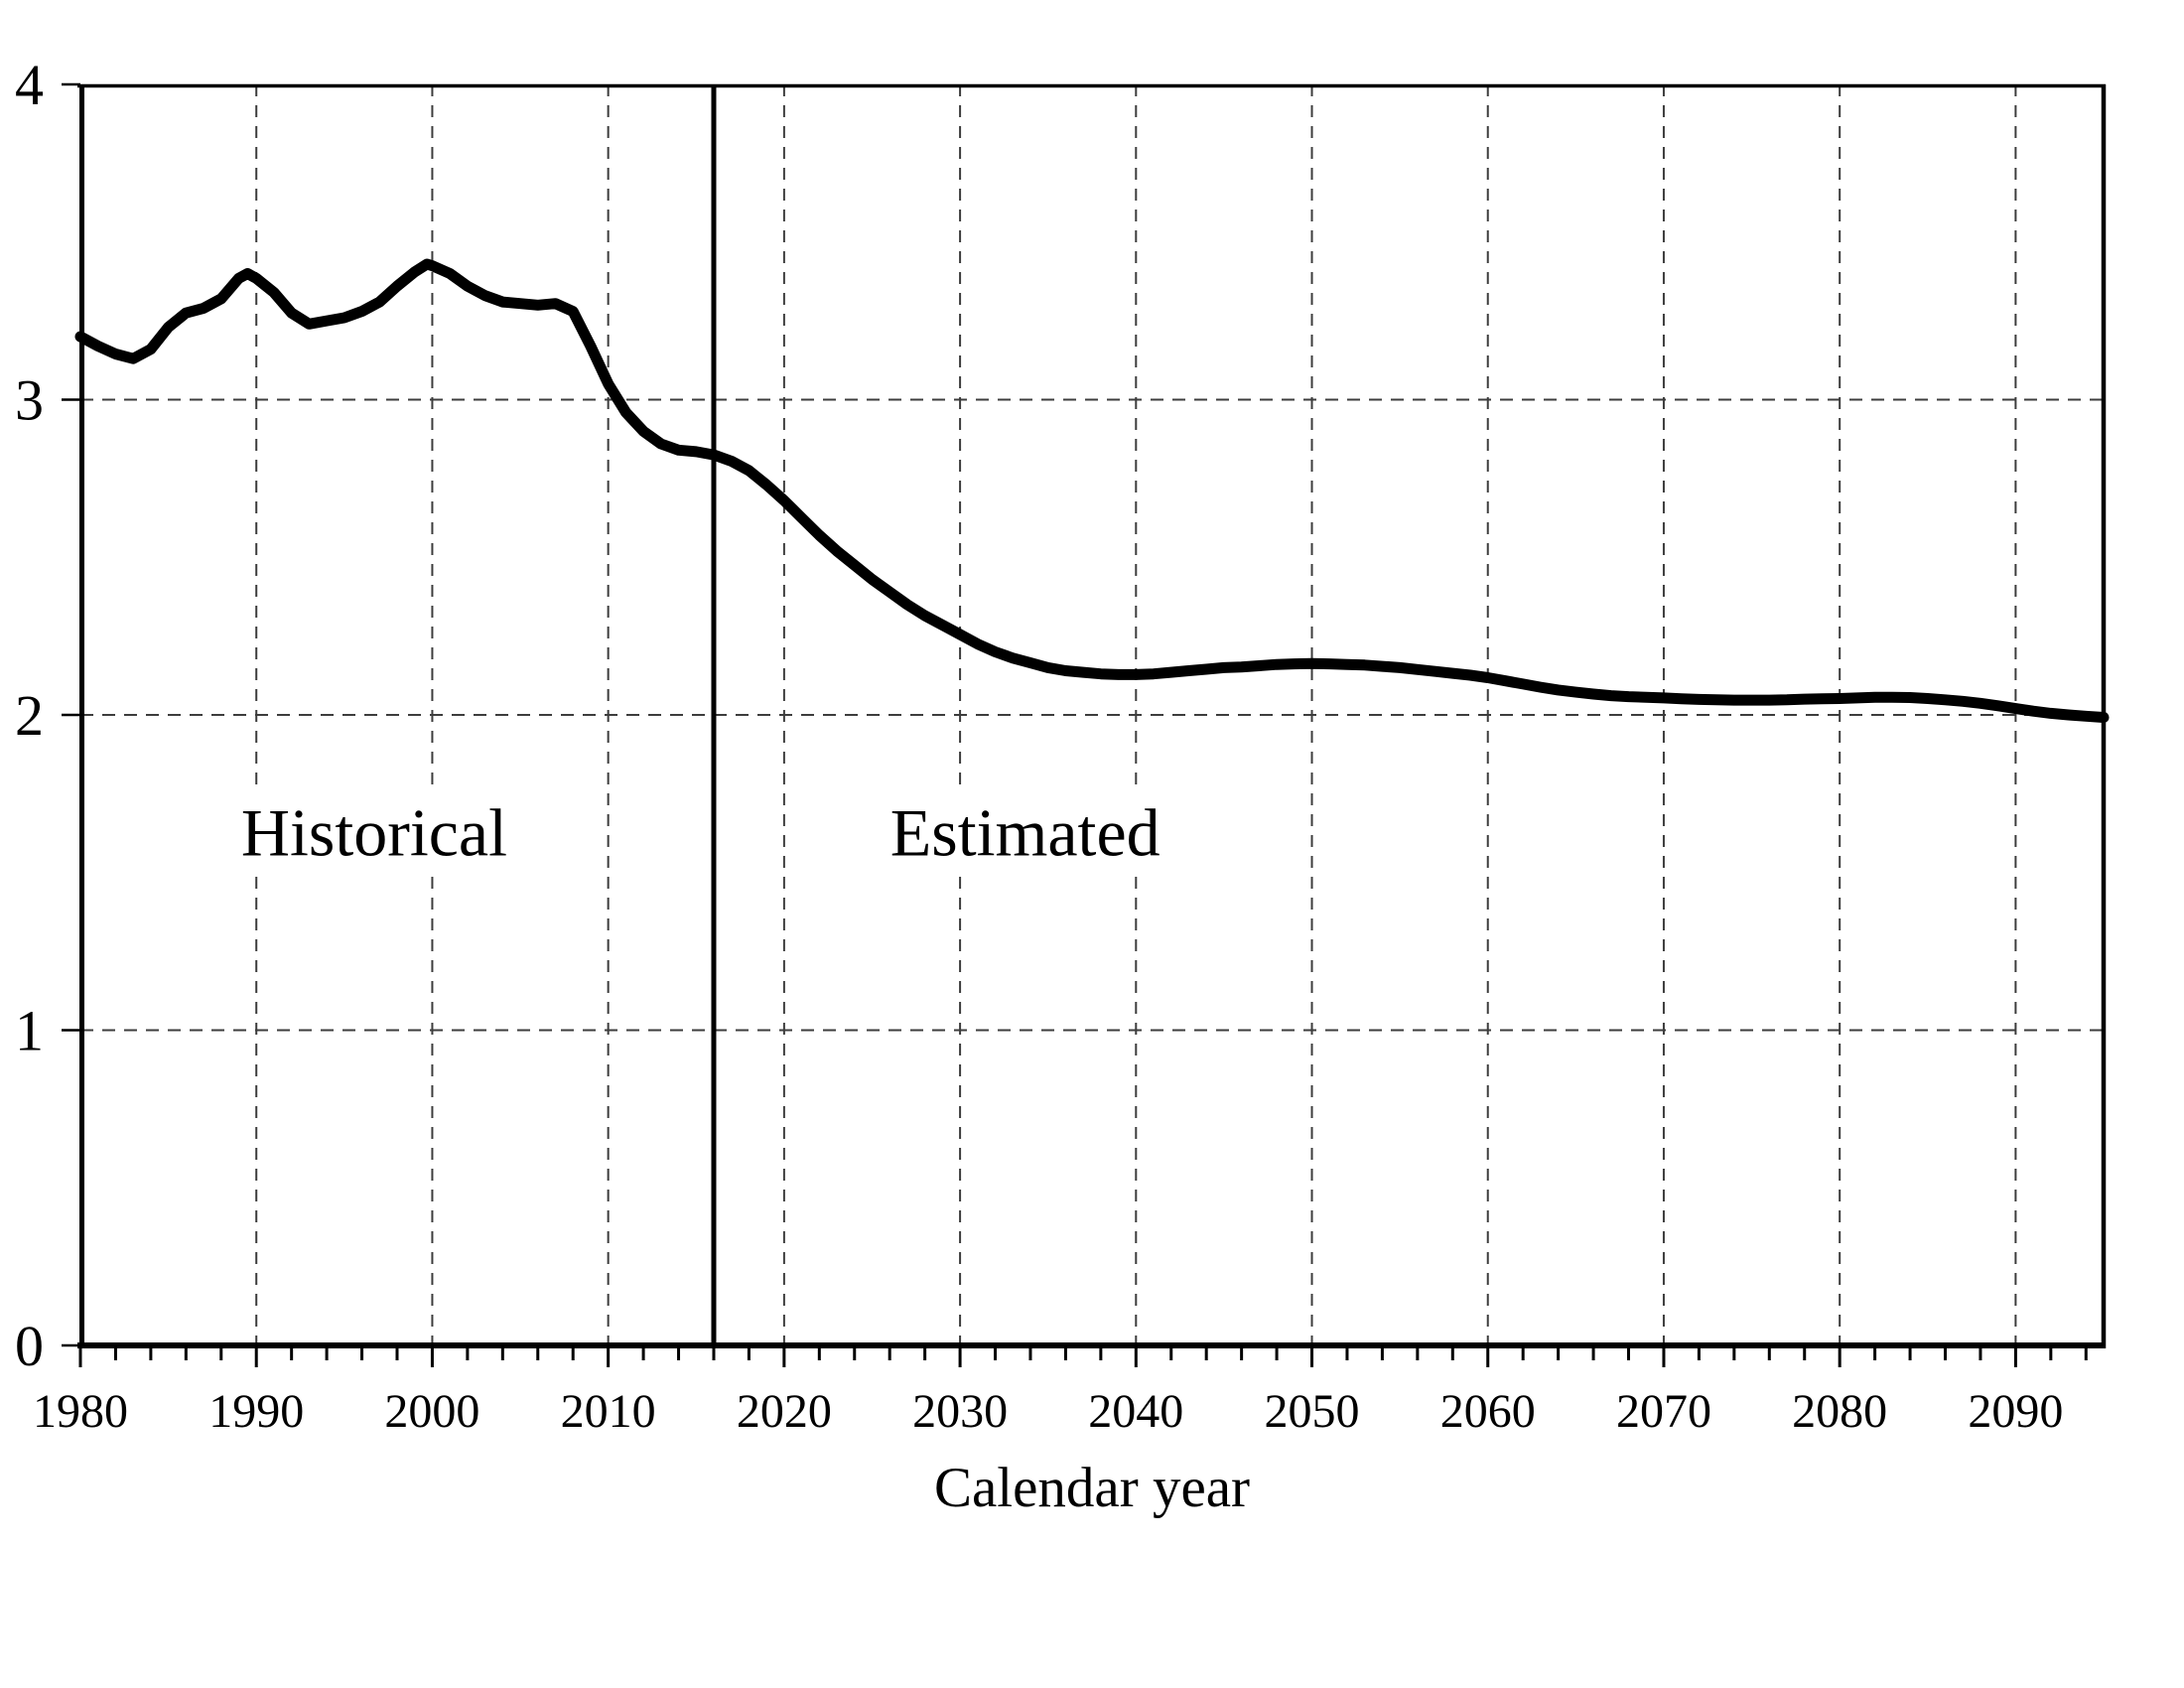 Image resolution: width=2184 pixels, height=1688 pixels. What do you see at coordinates (1488, 1411) in the screenshot?
I see `x-tick-label-2060: 2060` at bounding box center [1488, 1411].